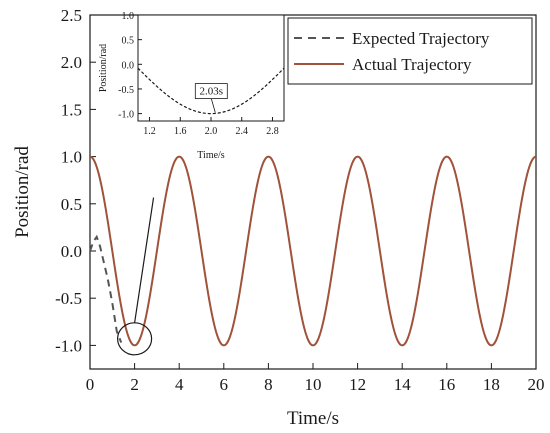  I want to click on inset-y-tick-label: -1.0, so click(126, 115).